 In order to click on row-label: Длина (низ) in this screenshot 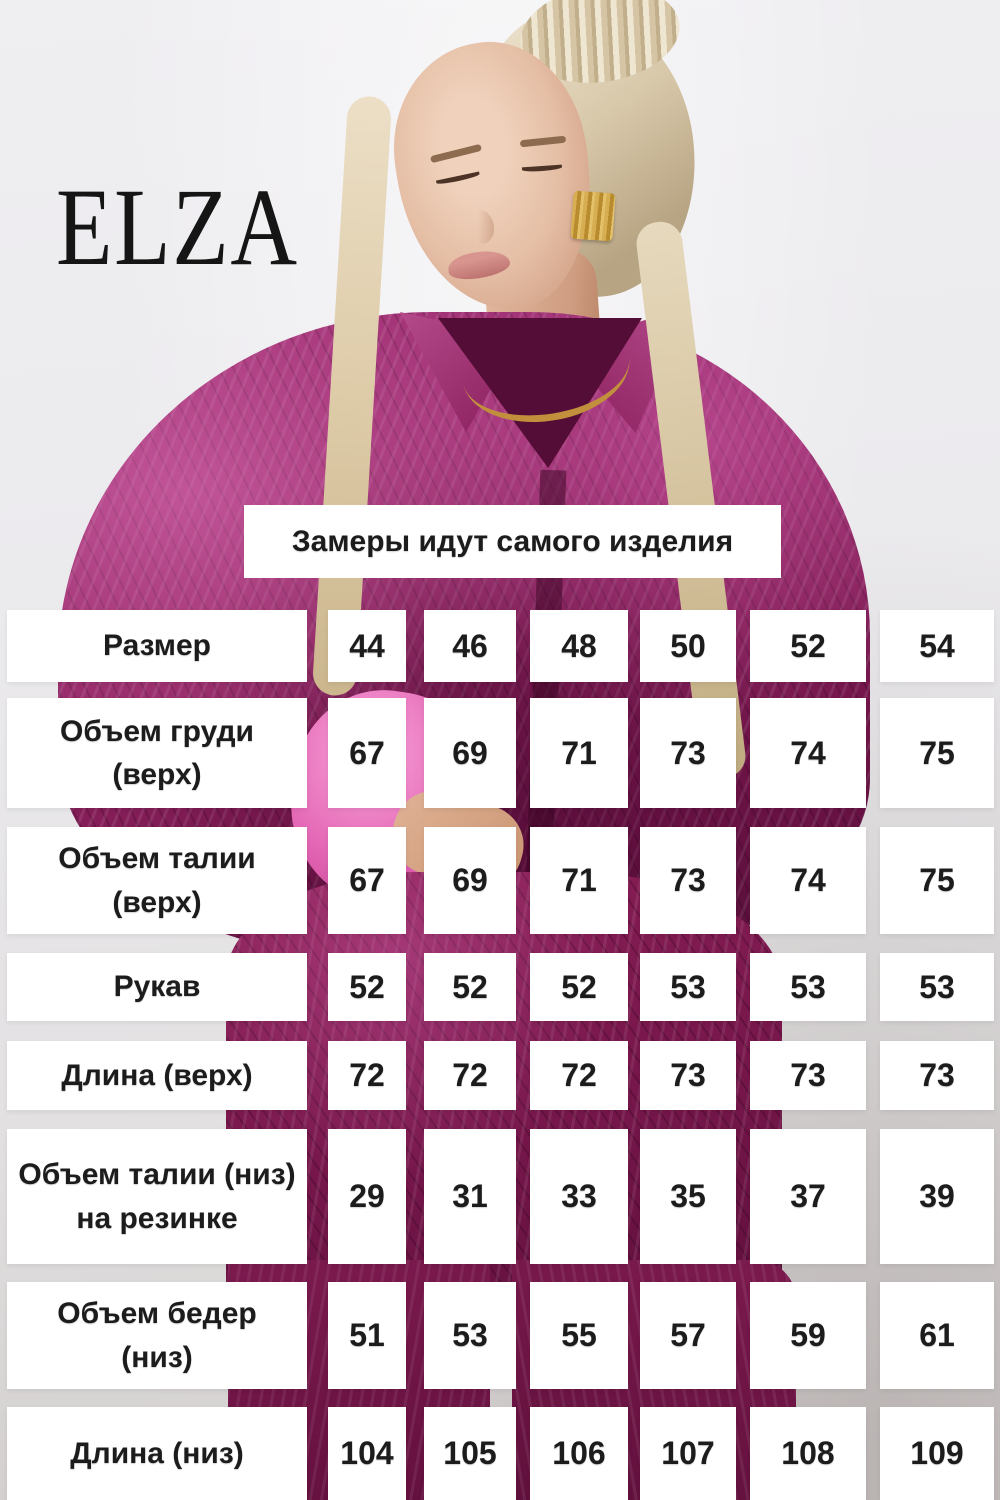, I will do `click(157, 1453)`.